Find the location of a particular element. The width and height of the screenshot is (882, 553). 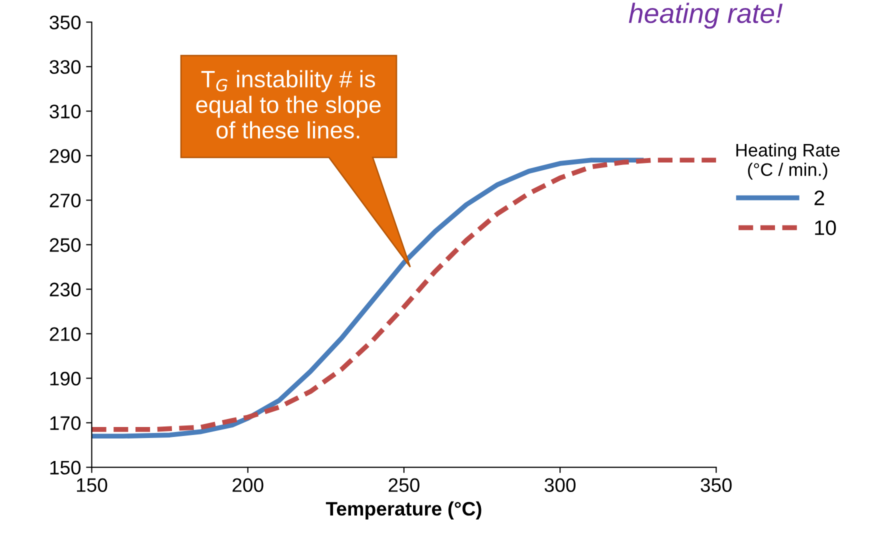

y-tick-label: 190 is located at coordinates (65, 379).